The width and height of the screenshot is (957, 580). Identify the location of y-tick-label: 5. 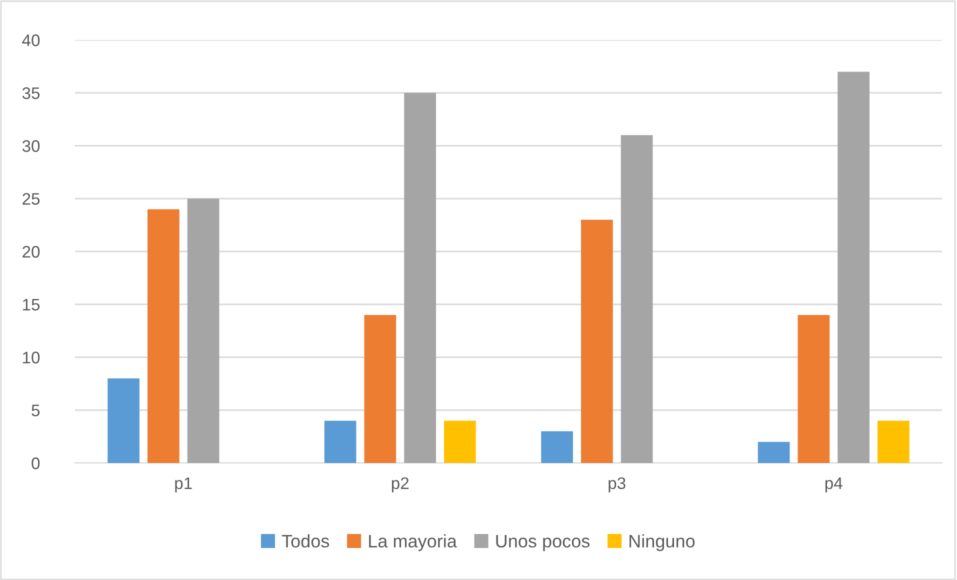
(36, 410).